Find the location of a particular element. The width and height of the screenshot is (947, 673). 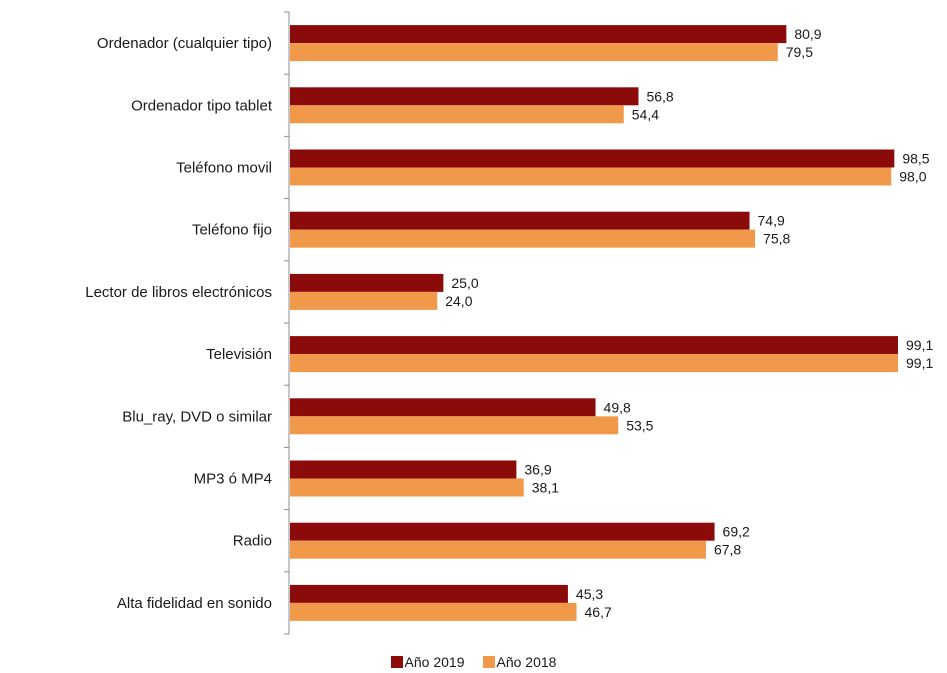

category-label: Ordenador (cualquier tipo) is located at coordinates (184, 43).